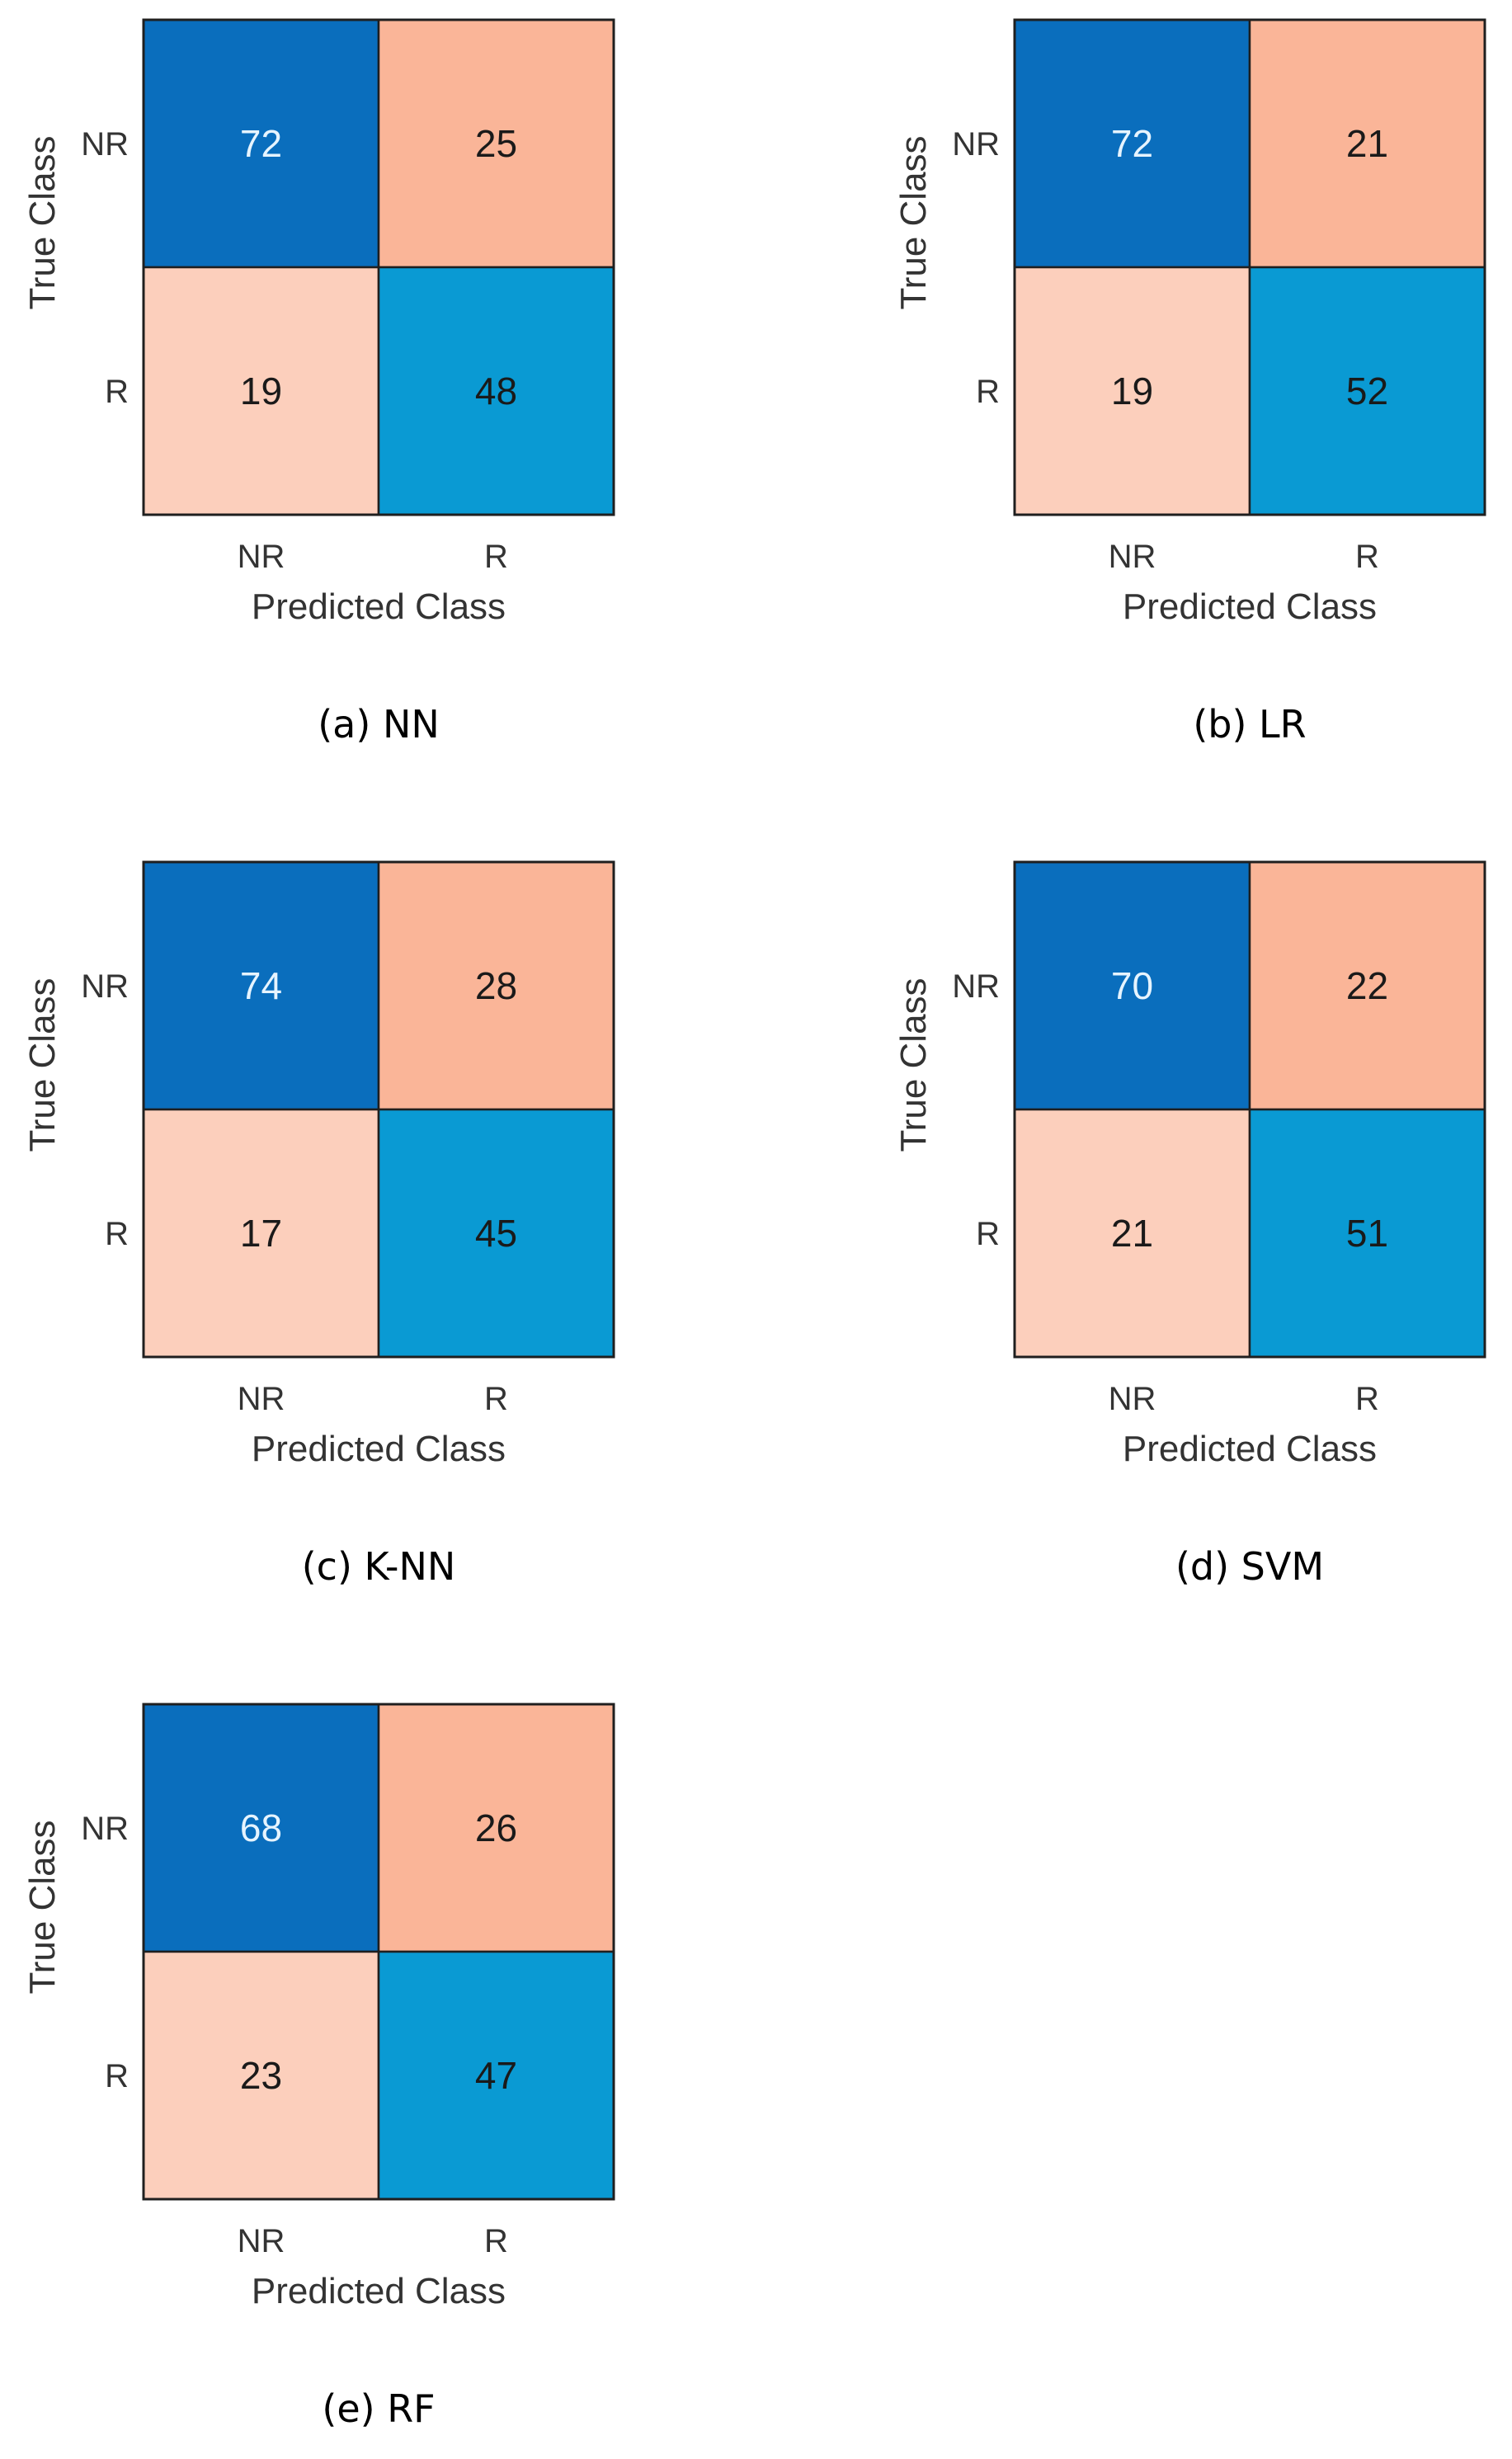 This screenshot has height=2459, width=1512. Describe the element at coordinates (379, 1566) in the screenshot. I see `subfigure-caption: (c) K-NN` at that location.